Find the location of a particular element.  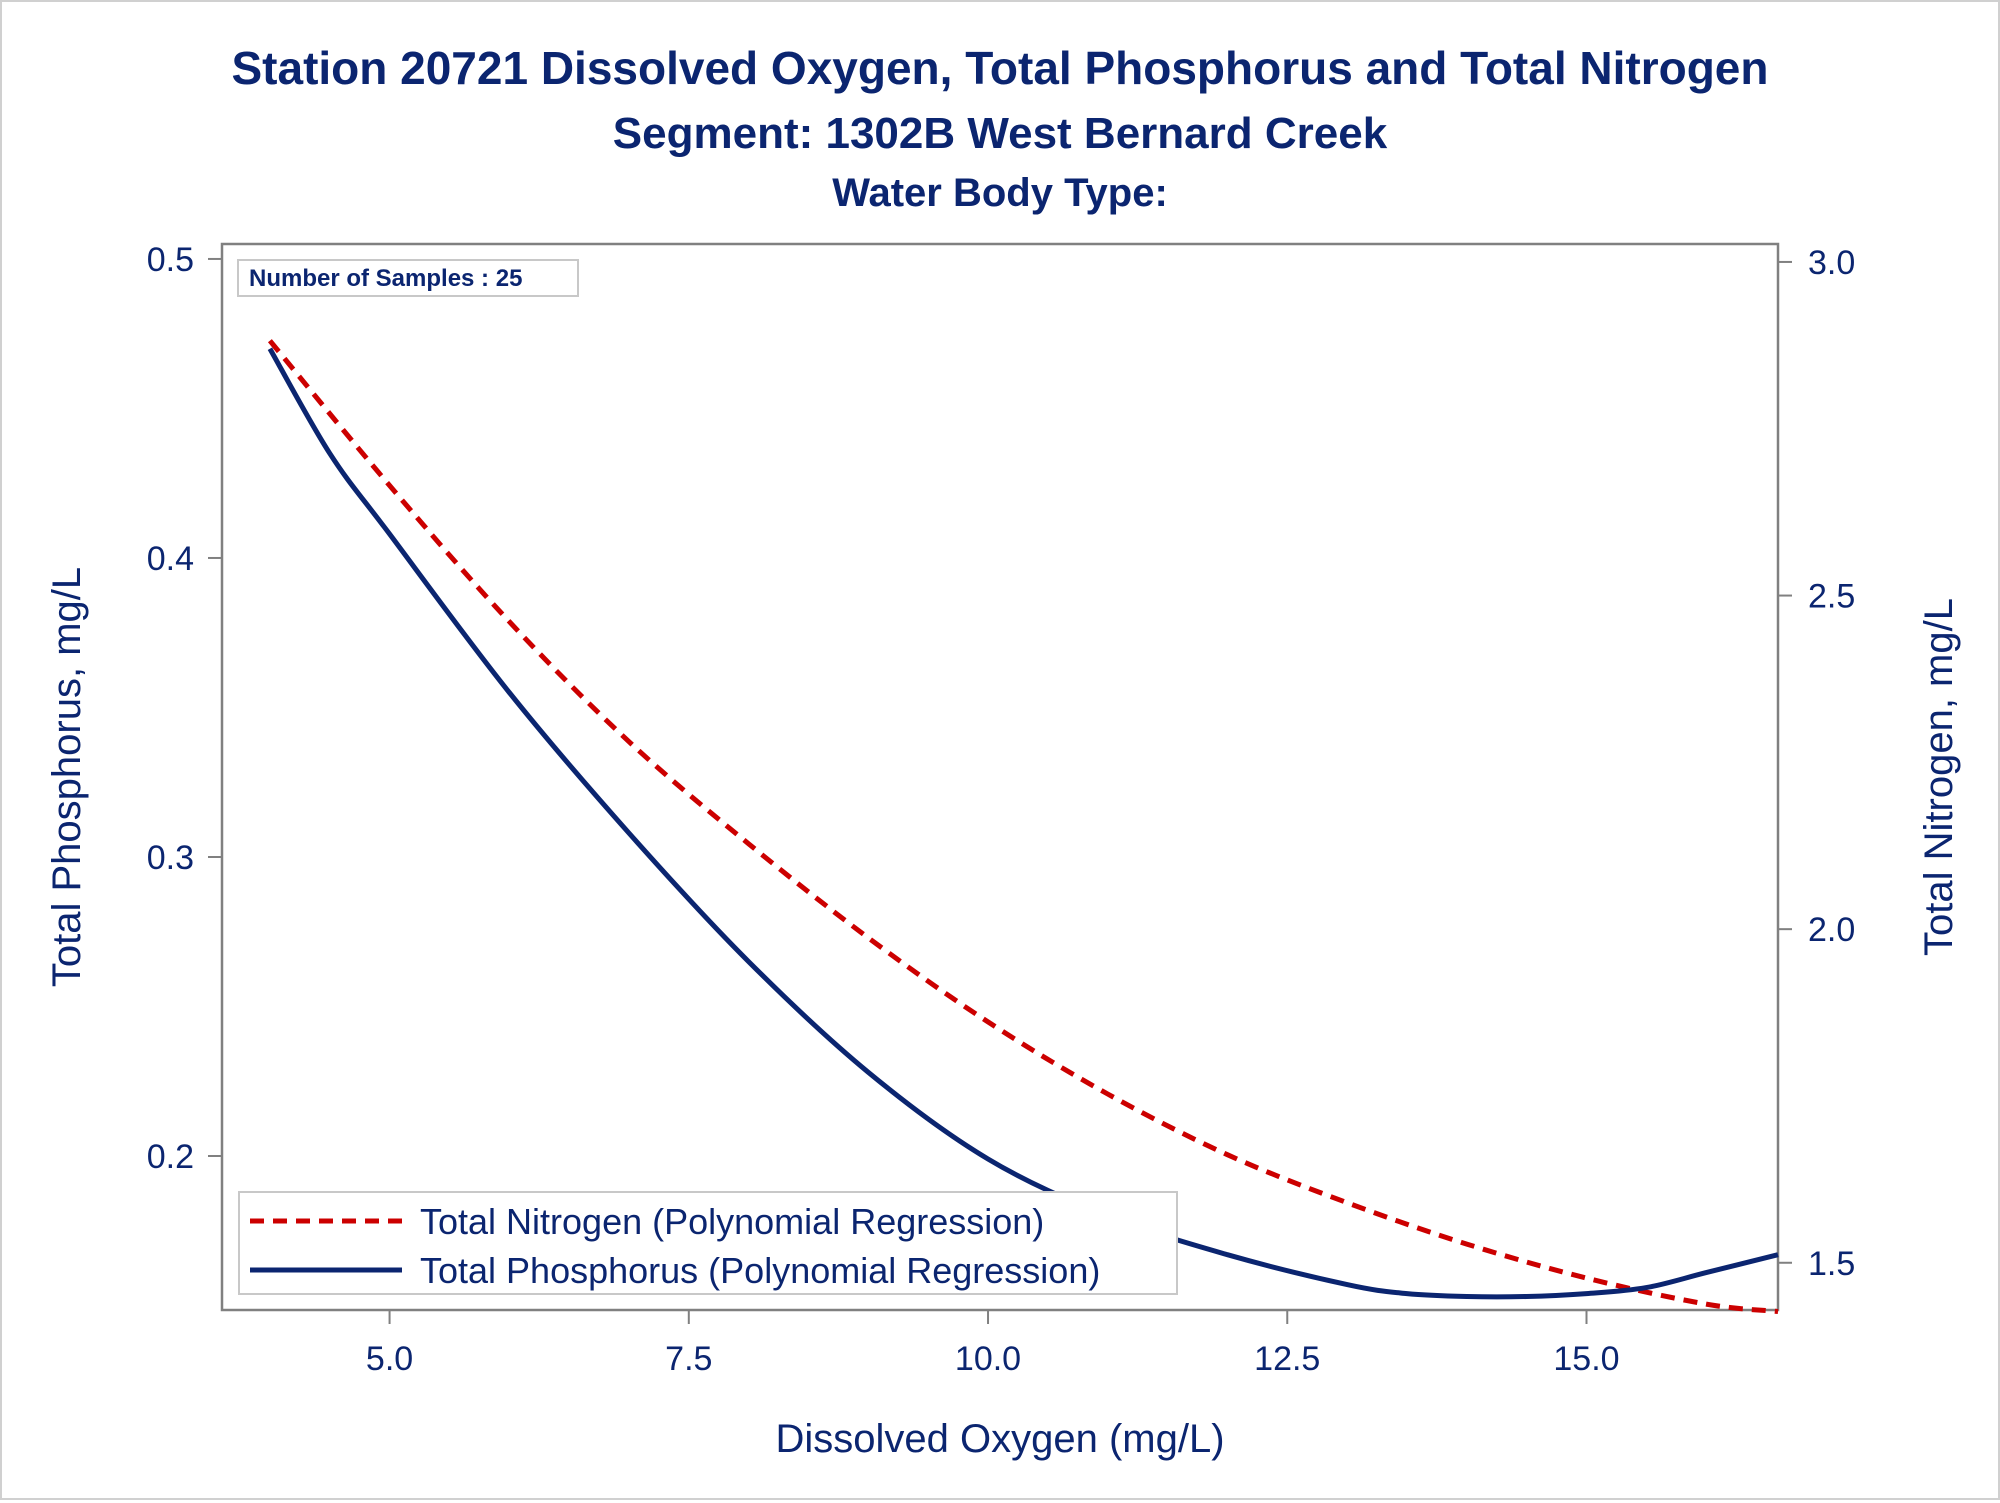

x-tick-label: 7.5 is located at coordinates (688, 1359).